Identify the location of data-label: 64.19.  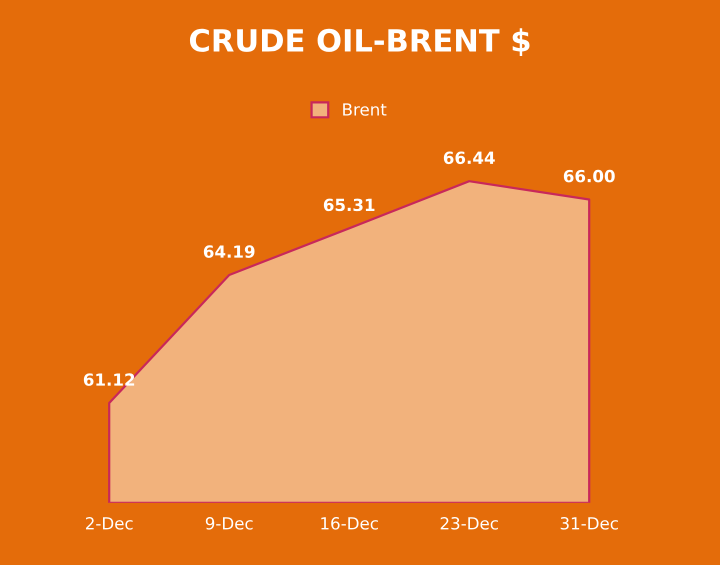
(229, 251).